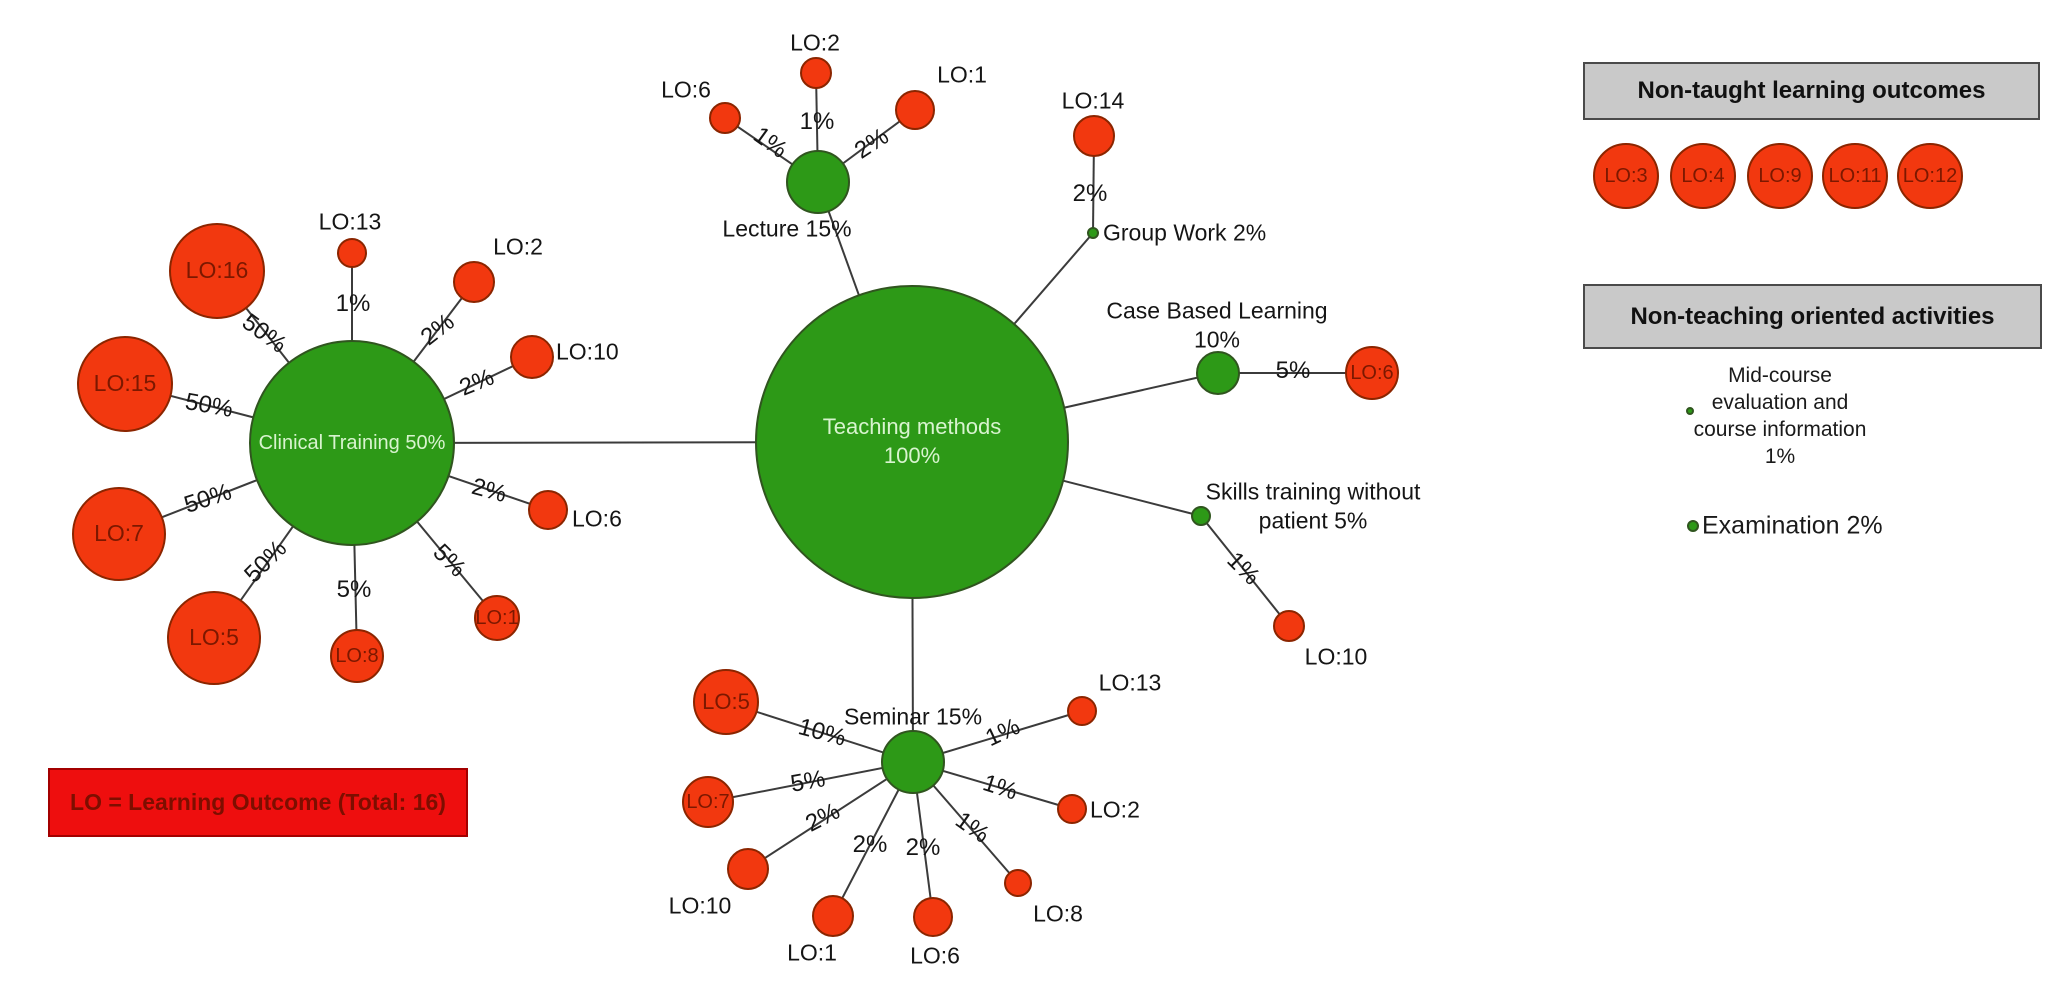 The width and height of the screenshot is (2059, 1001). I want to click on edge-clinical-cl-lo5, so click(283, 540).